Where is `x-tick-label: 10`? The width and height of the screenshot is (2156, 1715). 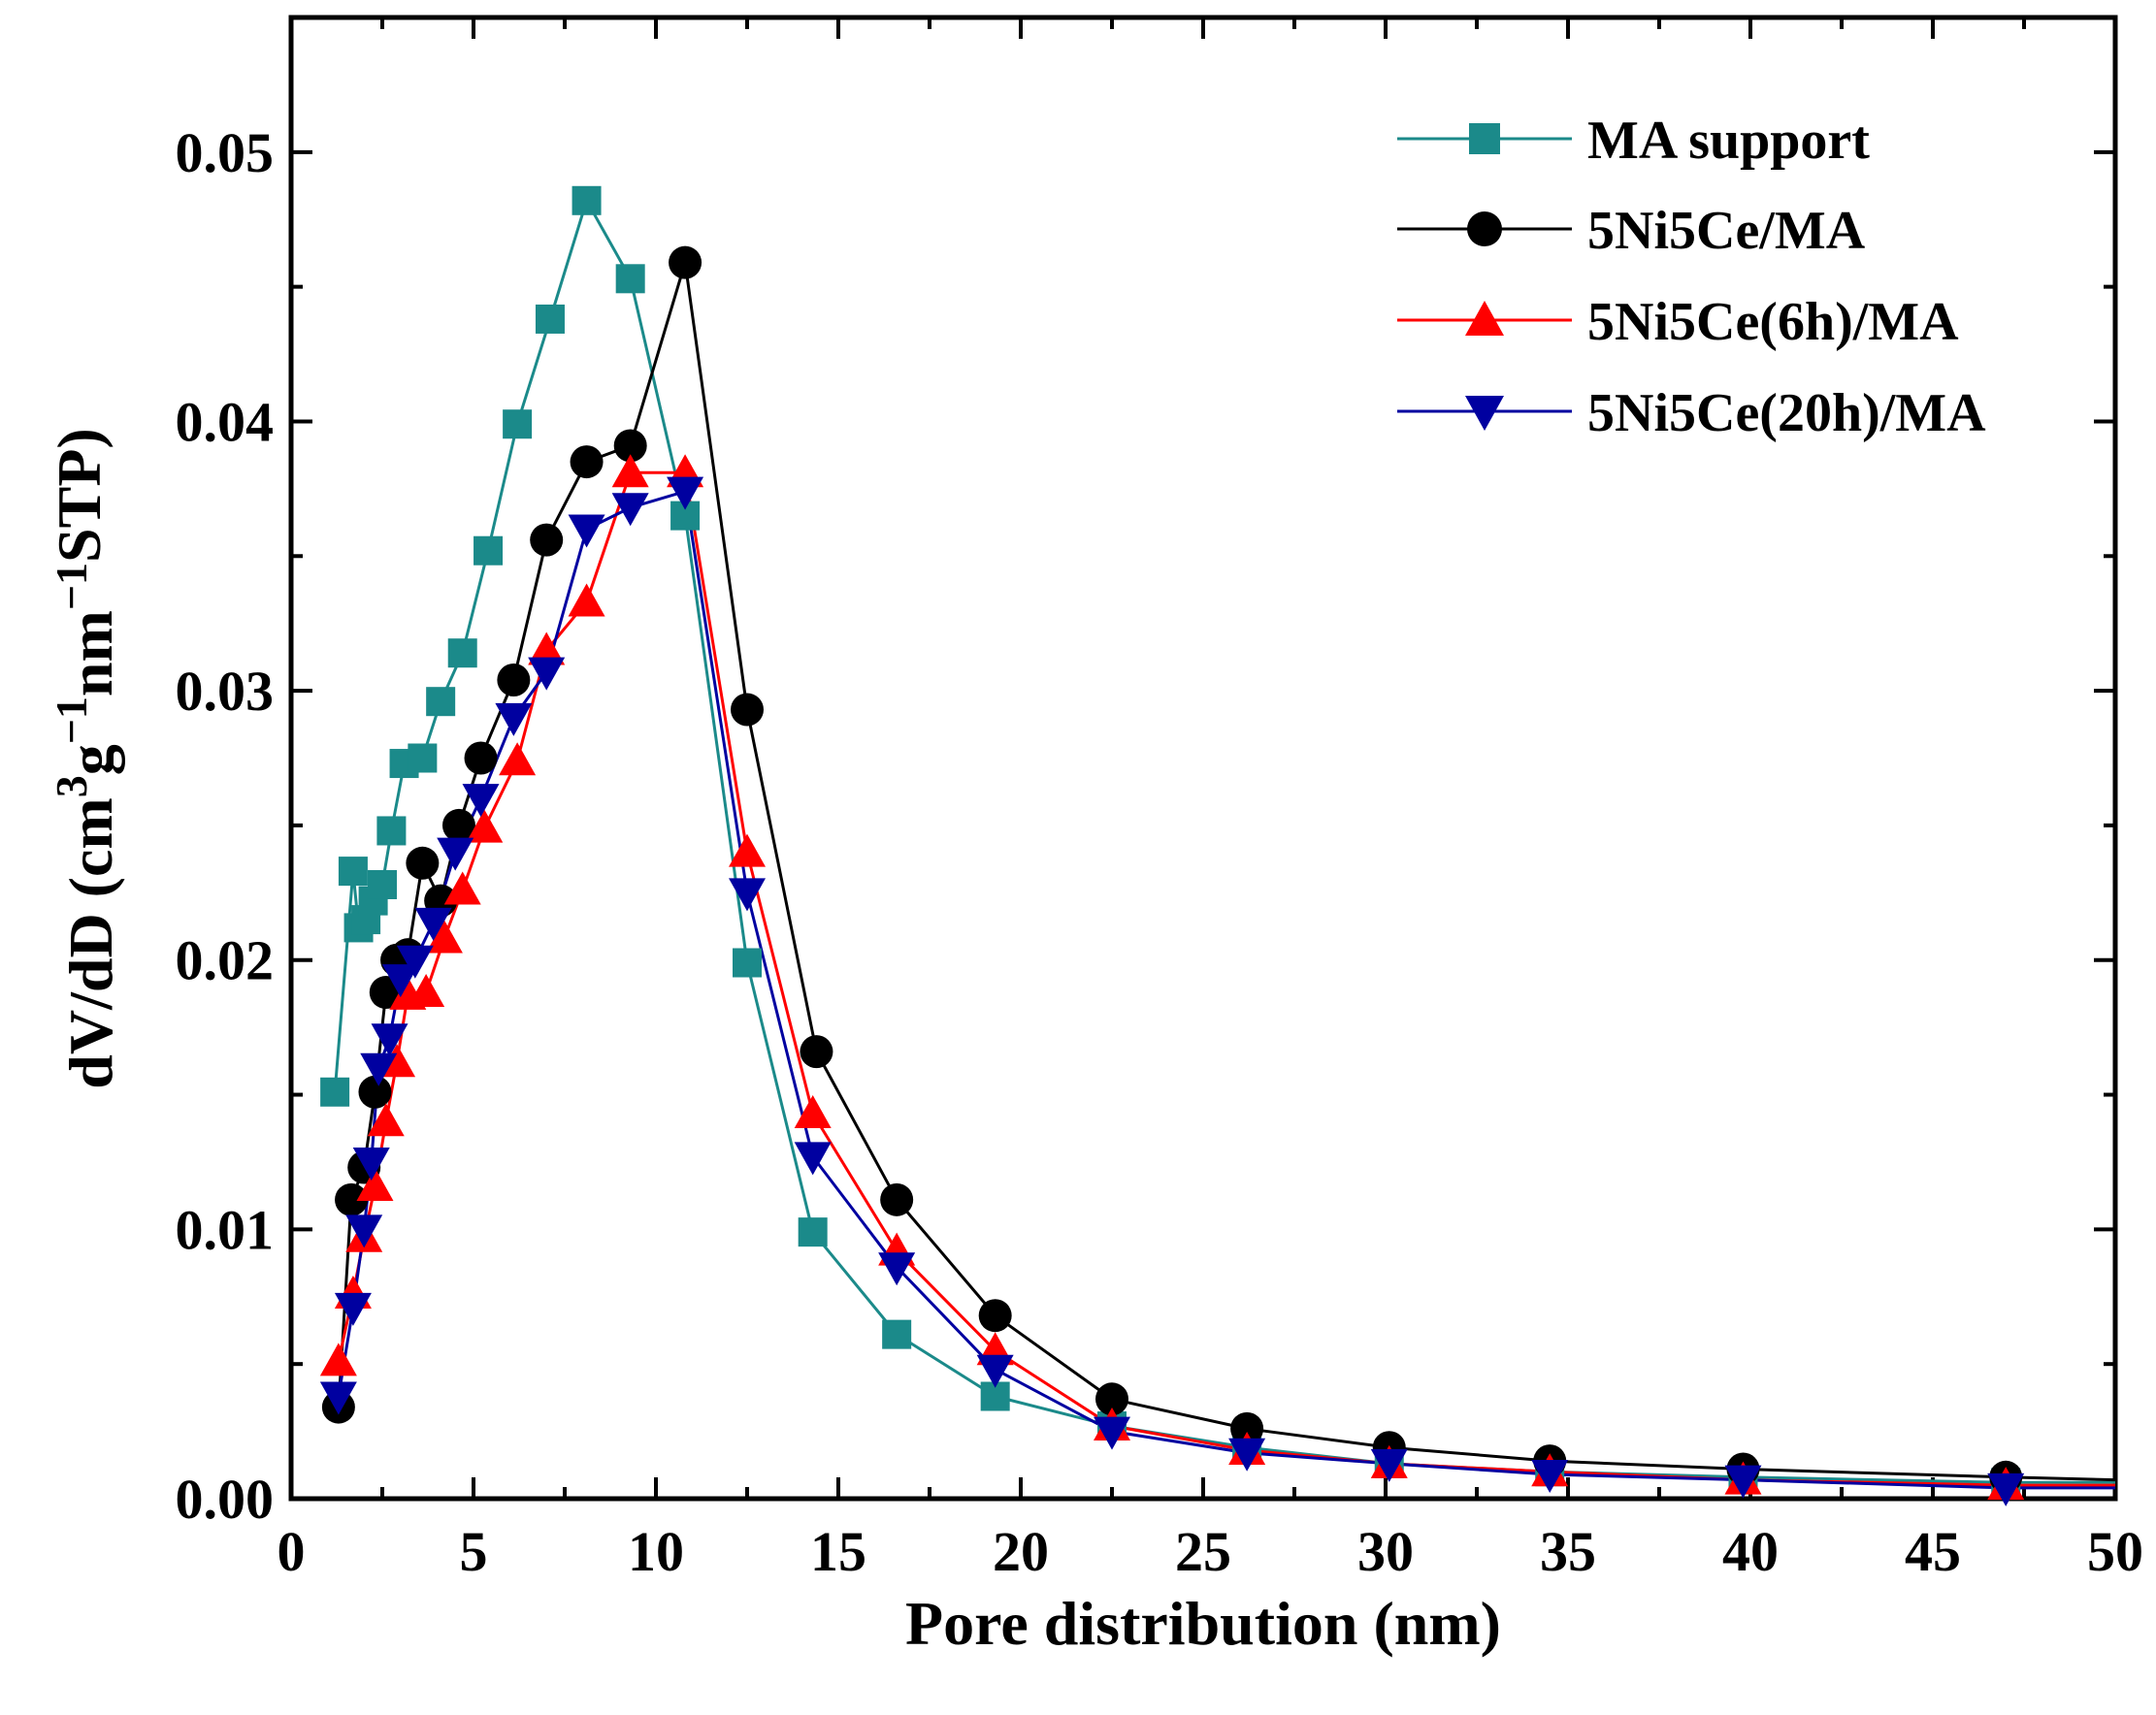
x-tick-label: 10 is located at coordinates (656, 1551).